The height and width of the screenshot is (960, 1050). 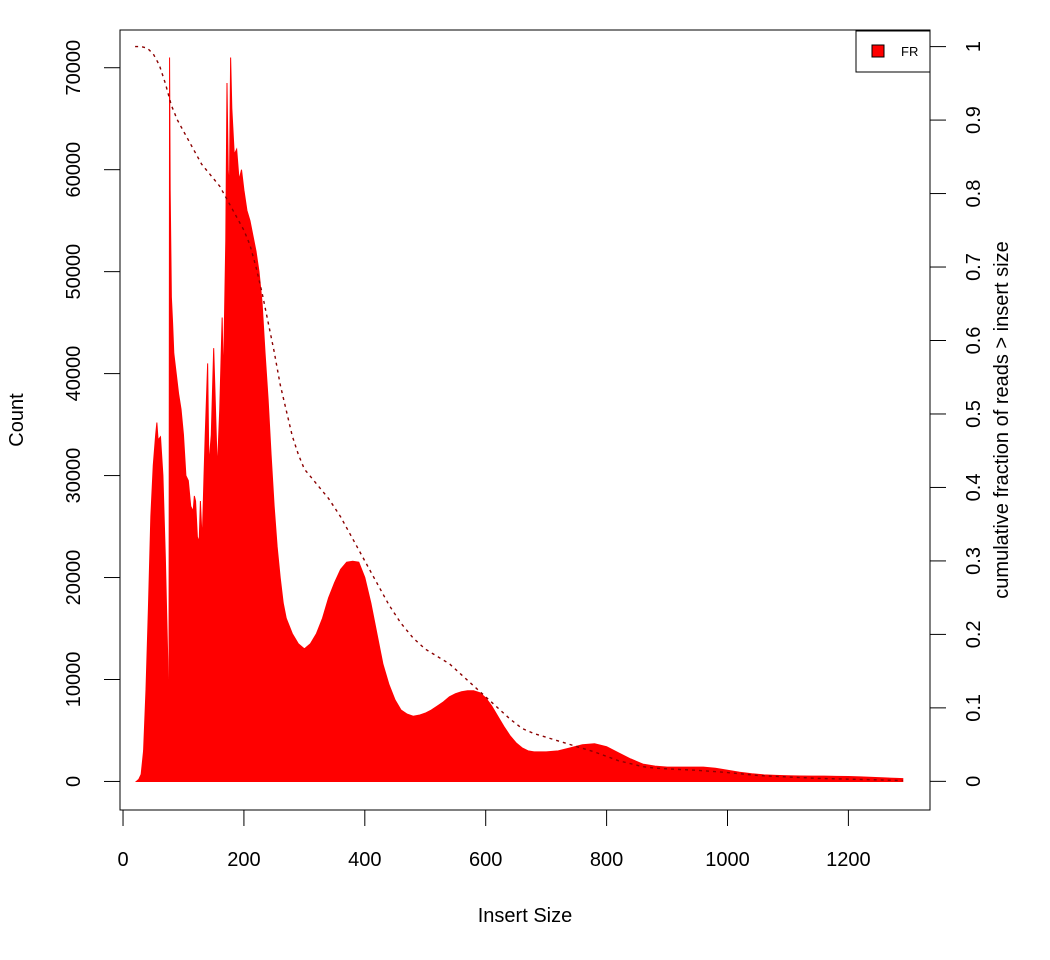 I want to click on legend-entry-fr: FR, so click(x=909, y=51).